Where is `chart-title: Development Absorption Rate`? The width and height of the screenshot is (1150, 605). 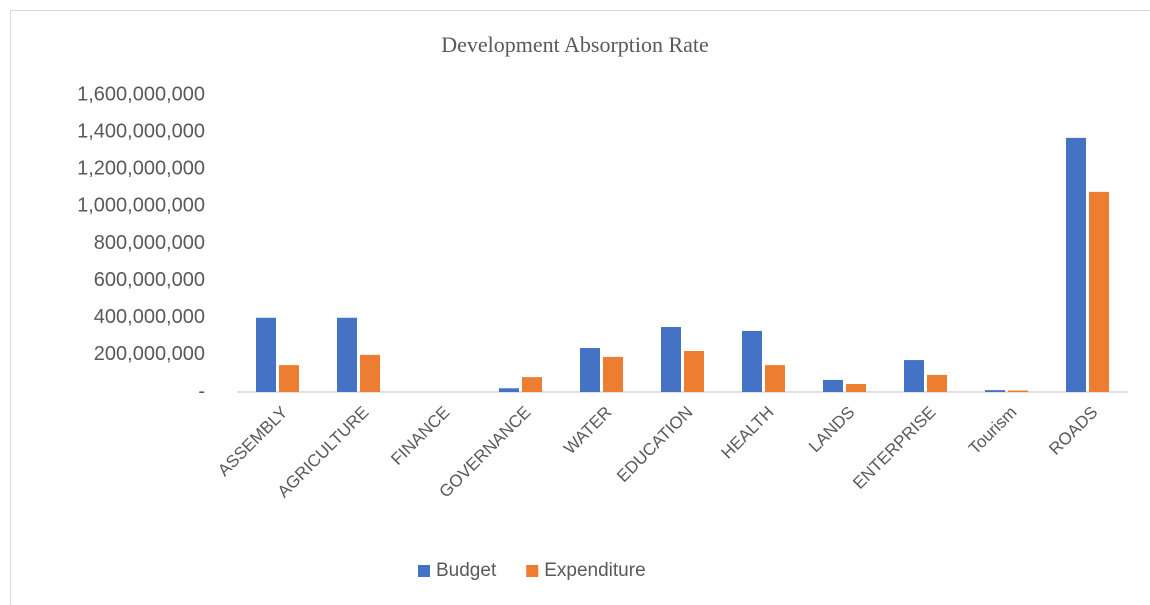 chart-title: Development Absorption Rate is located at coordinates (575, 44).